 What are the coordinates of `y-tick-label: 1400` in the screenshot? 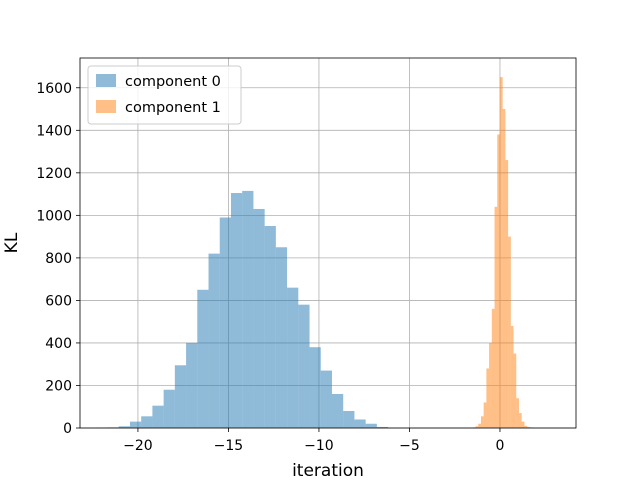 It's located at (54, 131).